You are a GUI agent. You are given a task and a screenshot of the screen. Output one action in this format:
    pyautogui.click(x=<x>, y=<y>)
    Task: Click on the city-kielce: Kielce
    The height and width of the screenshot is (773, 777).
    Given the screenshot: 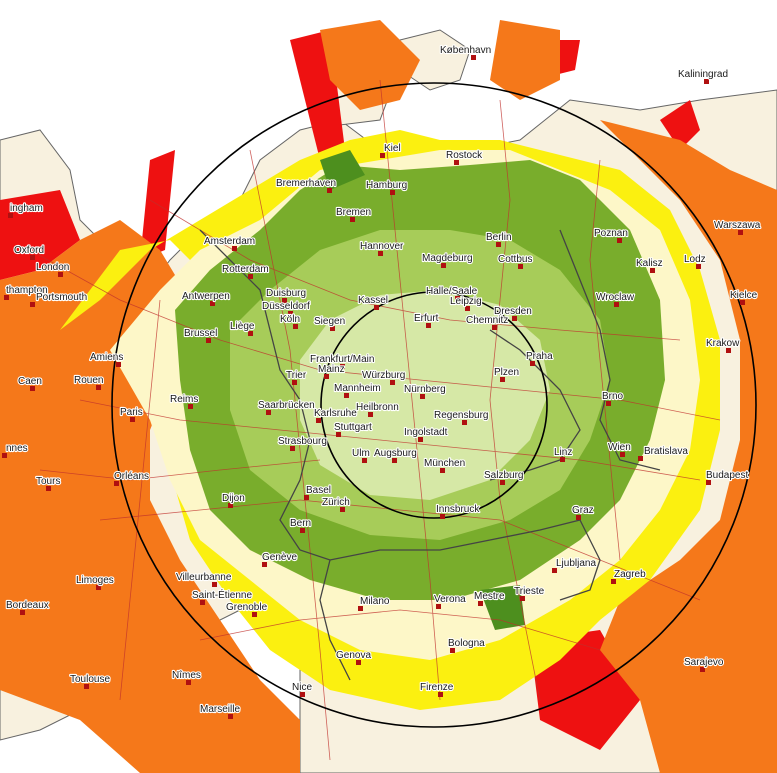 What is the action you would take?
    pyautogui.click(x=744, y=297)
    